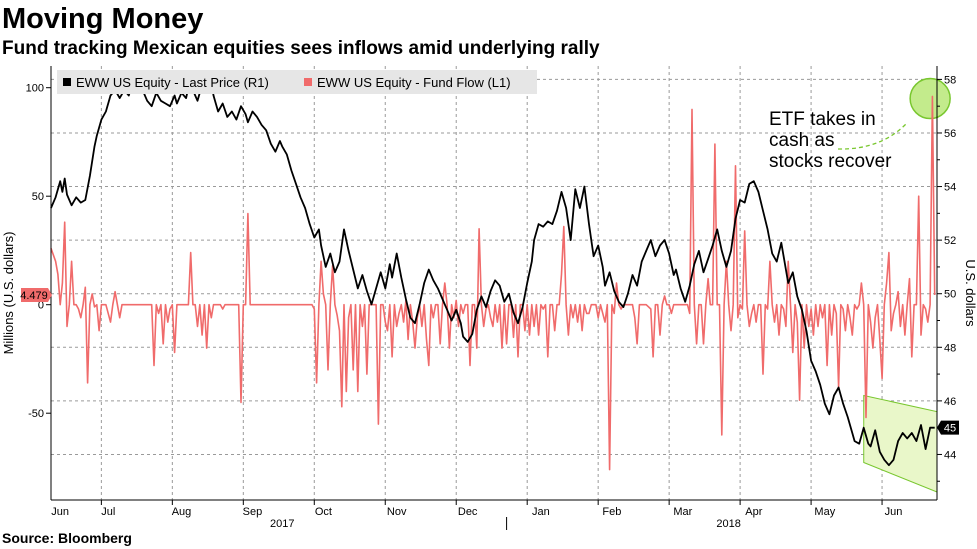 Image resolution: width=977 pixels, height=549 pixels. What do you see at coordinates (950, 188) in the screenshot?
I see `y-right-tick-label: 54` at bounding box center [950, 188].